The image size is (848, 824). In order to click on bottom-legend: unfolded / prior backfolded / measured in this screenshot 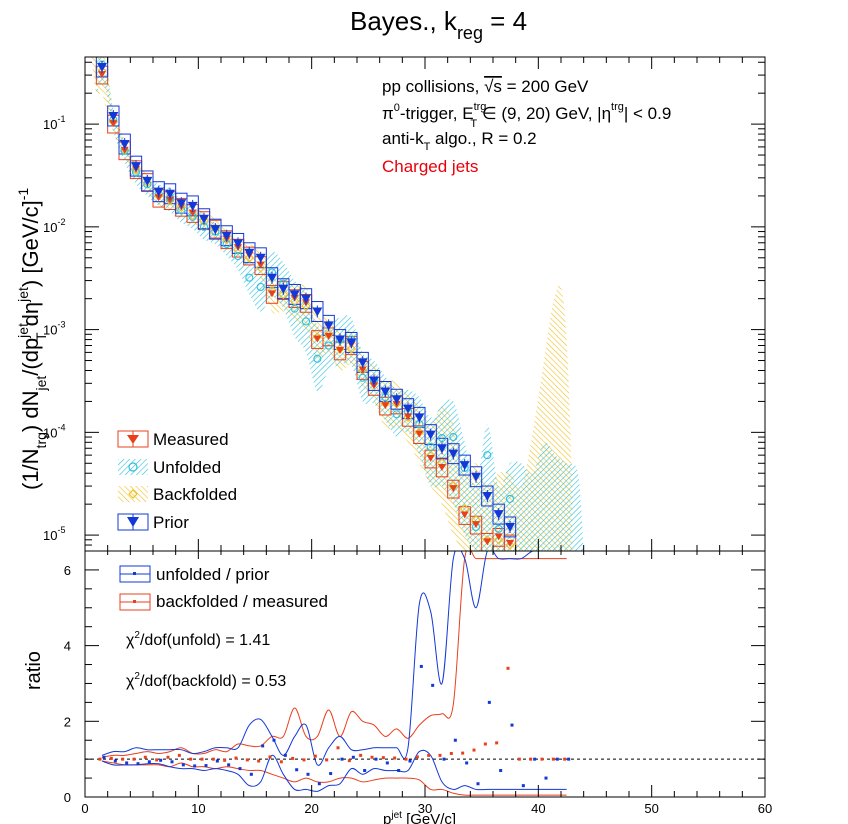, I will do `click(223, 588)`.